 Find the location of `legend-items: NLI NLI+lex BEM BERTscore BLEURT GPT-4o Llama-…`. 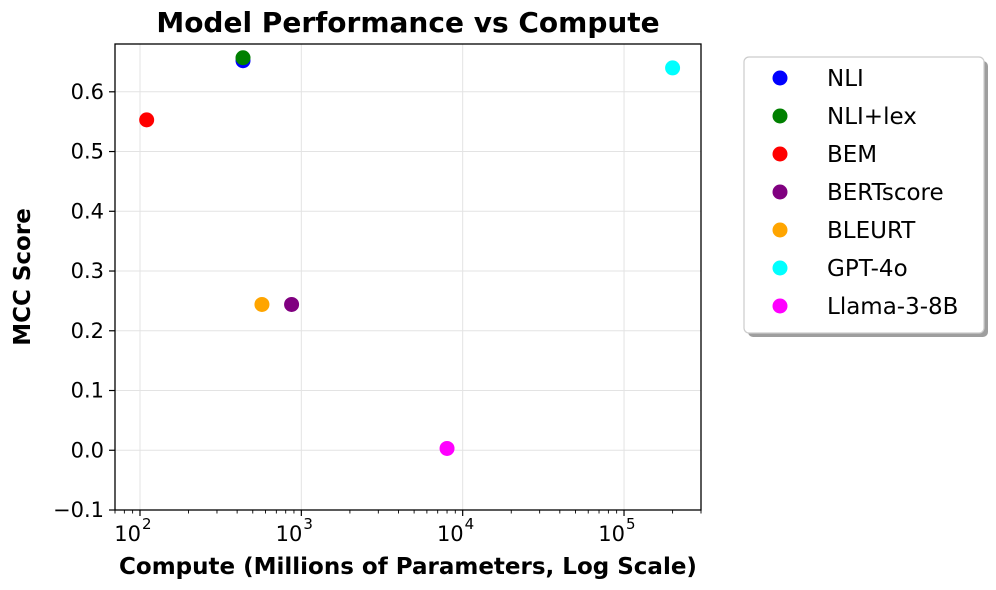

legend-items: NLI NLI+lex BEM BERTscore BLEURT GPT-4o Llama-… is located at coordinates (865, 193).